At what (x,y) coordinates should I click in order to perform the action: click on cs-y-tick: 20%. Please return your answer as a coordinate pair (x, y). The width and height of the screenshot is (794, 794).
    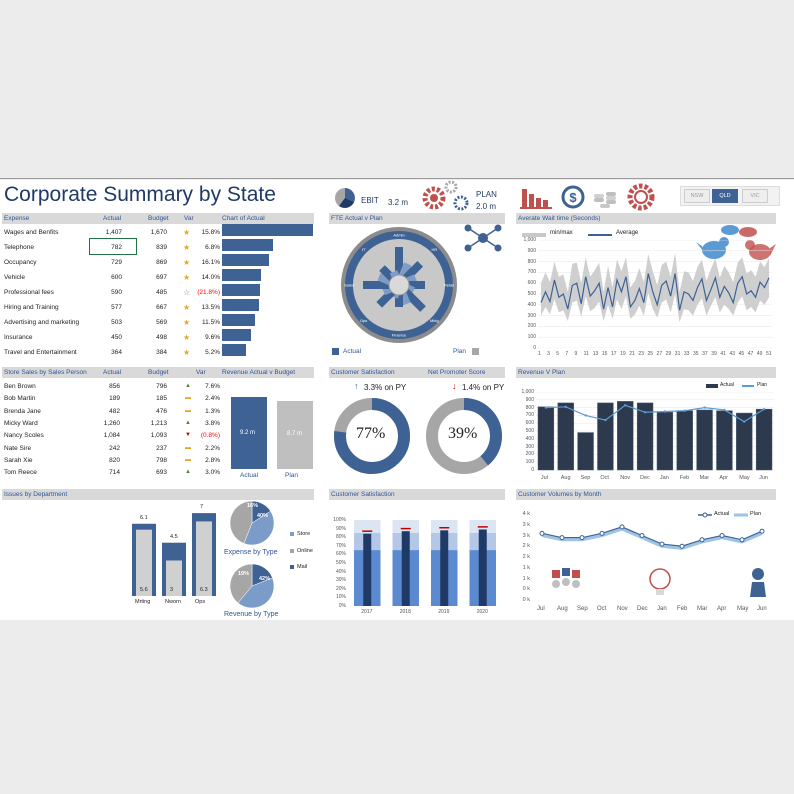
    Looking at the image, I should click on (340, 588).